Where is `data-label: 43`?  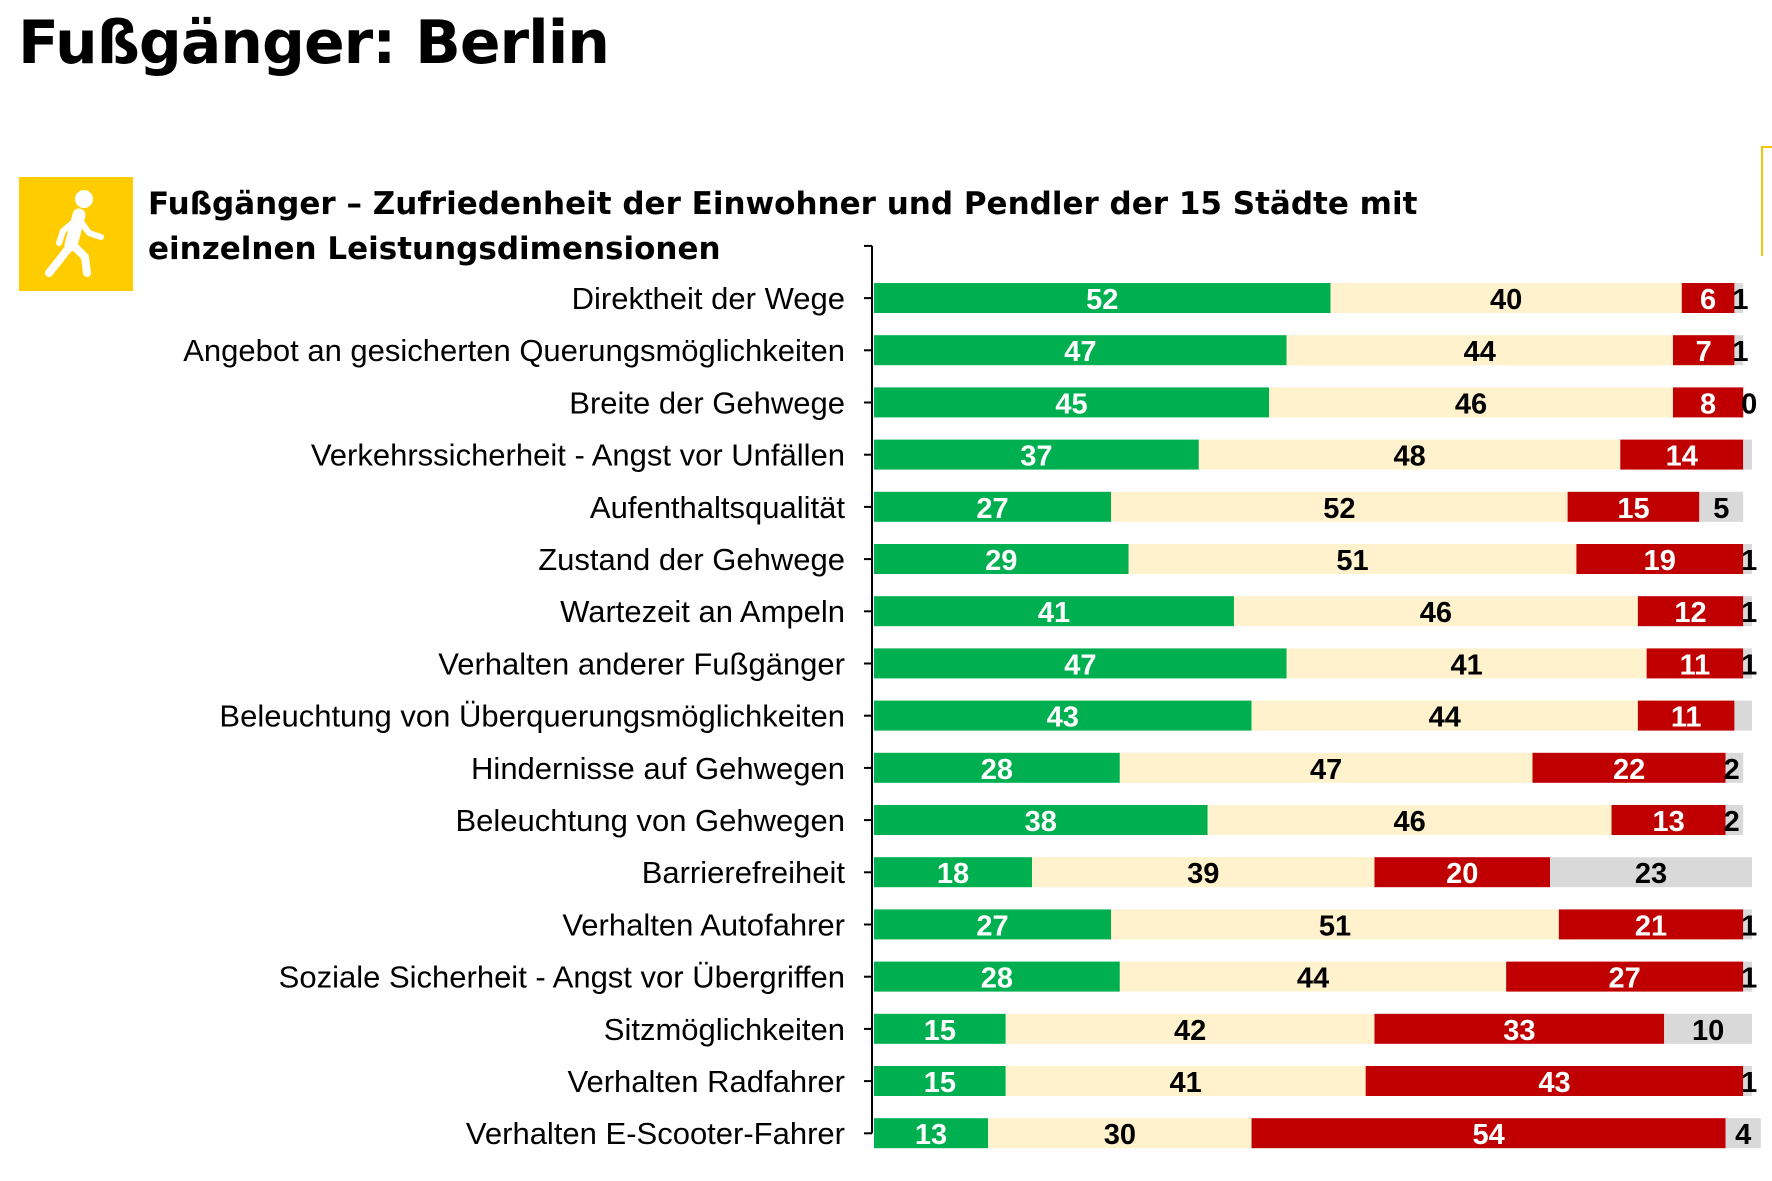
data-label: 43 is located at coordinates (1554, 1083).